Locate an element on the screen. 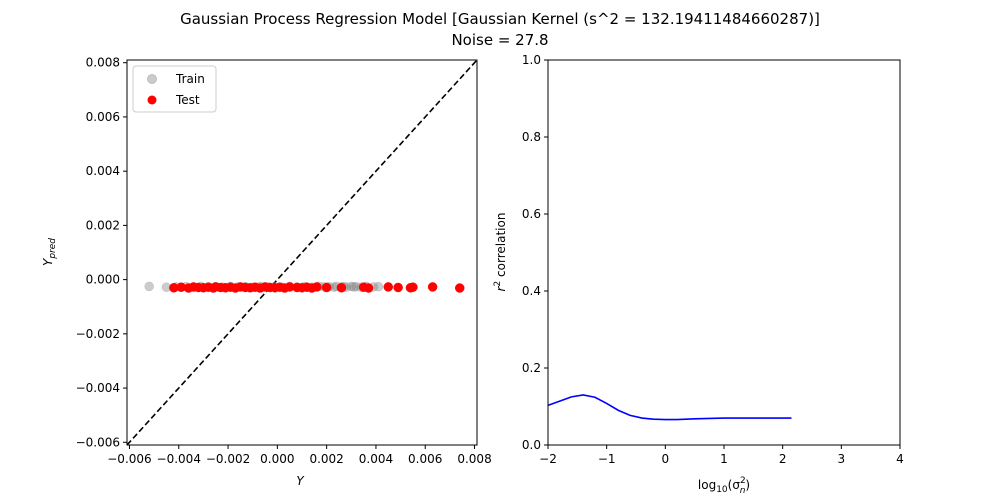 This screenshot has height=500, width=1000. legend-train-label: Train is located at coordinates (190, 79).